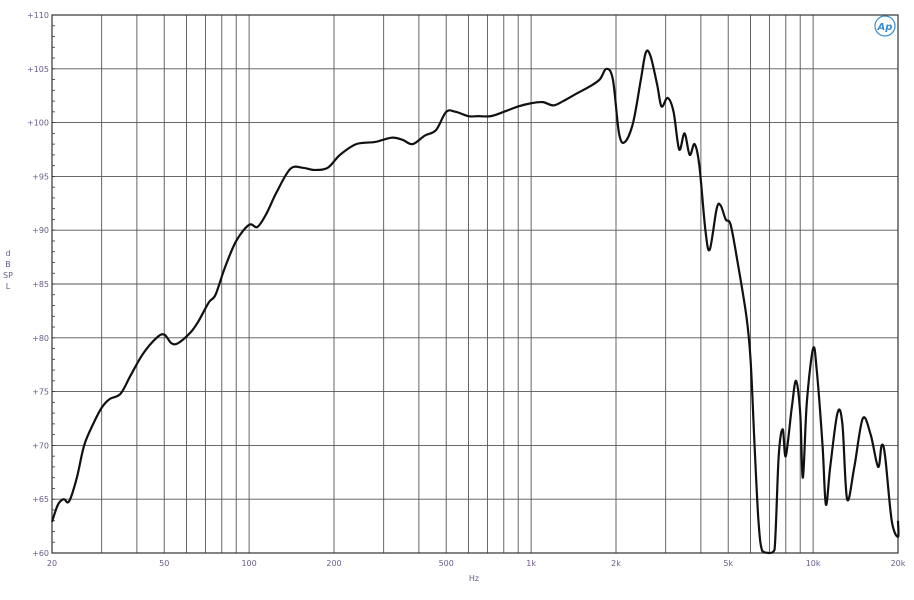 This screenshot has width=914, height=600. What do you see at coordinates (40, 499) in the screenshot?
I see `y-tick-label: +65` at bounding box center [40, 499].